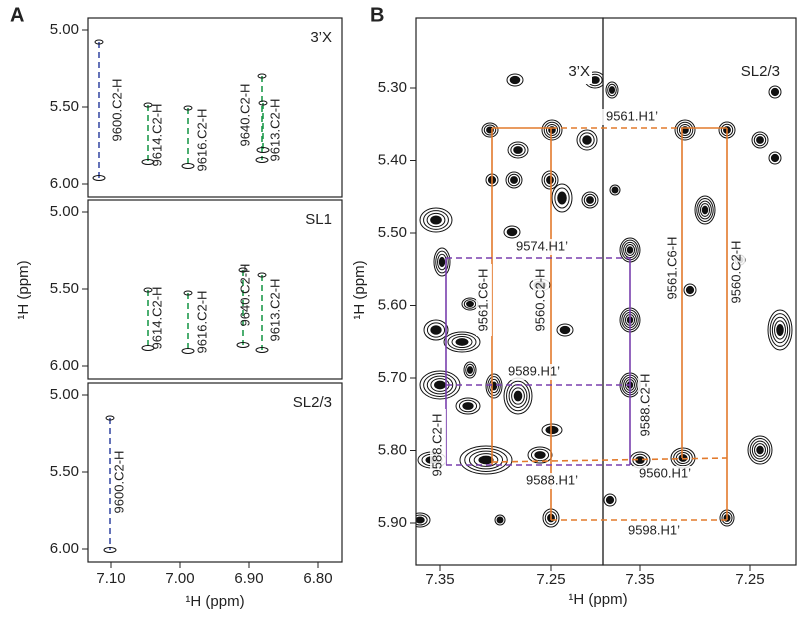 This screenshot has height=618, width=800. What do you see at coordinates (392, 522) in the screenshot?
I see `y-tick-label: 5.90` at bounding box center [392, 522].